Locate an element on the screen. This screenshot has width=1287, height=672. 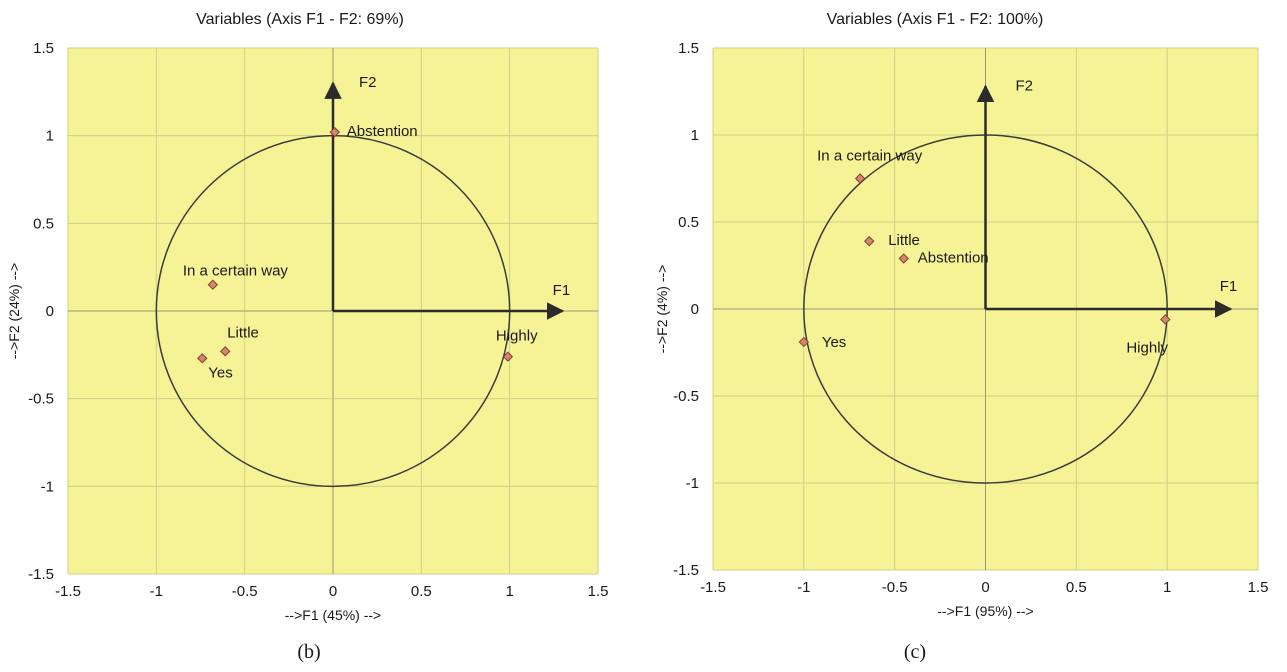
chart-title: Variables (Axis F1 - F2: 69%) is located at coordinates (300, 19).